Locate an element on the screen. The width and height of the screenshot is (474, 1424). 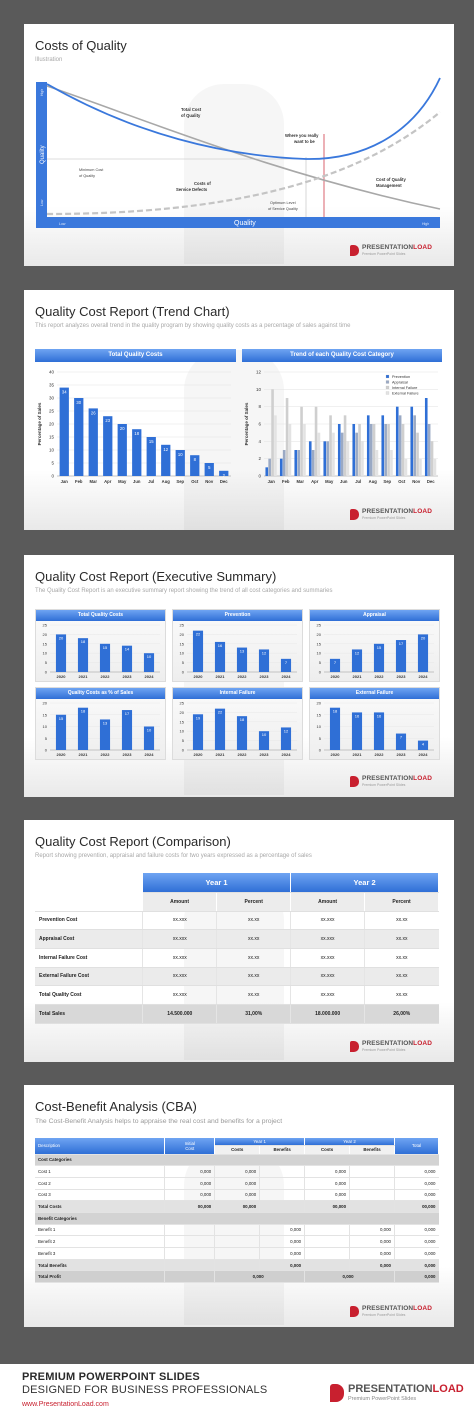
slide-title: Quality Cost Report (Comparison) is located at coordinates (133, 841).